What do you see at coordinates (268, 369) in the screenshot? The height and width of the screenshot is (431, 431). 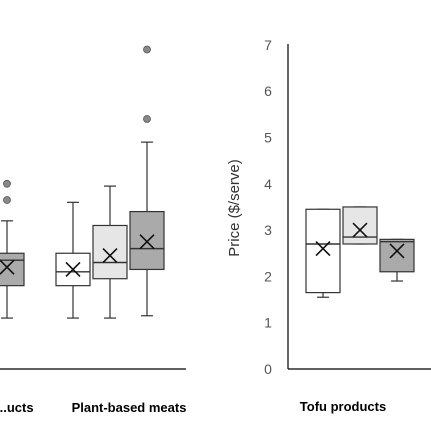 I see `right-y-tick-label-0: 0` at bounding box center [268, 369].